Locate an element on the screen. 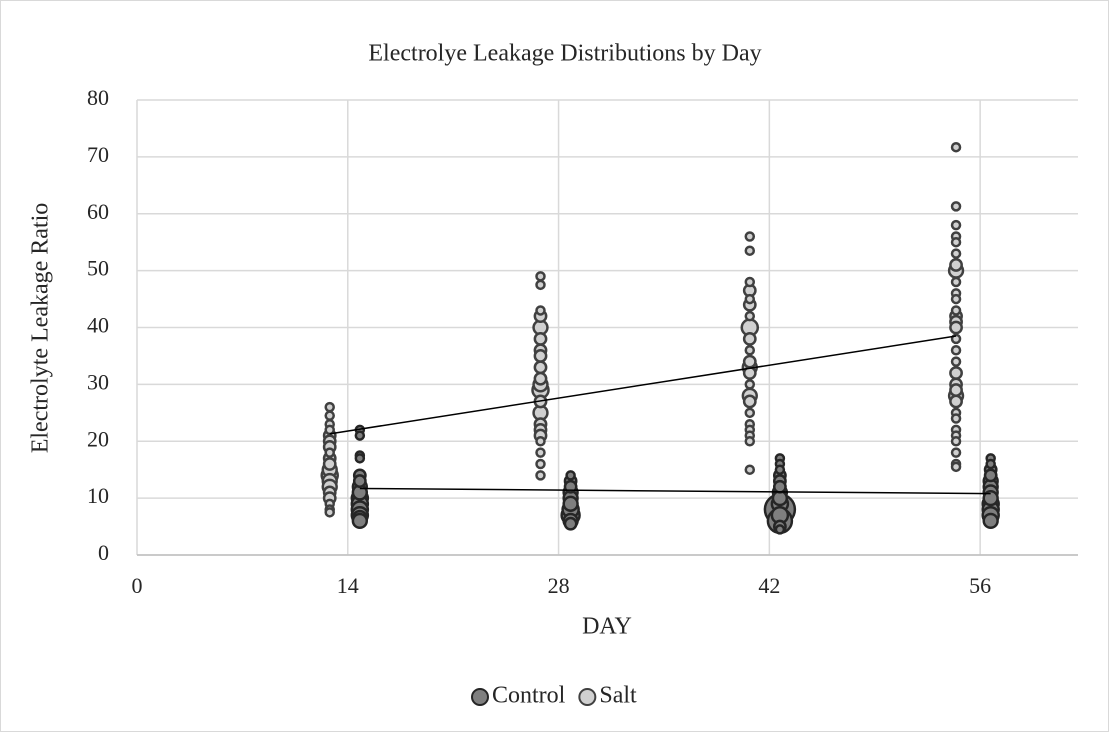 The height and width of the screenshot is (732, 1109). x-axis-label: DAY is located at coordinates (607, 627).